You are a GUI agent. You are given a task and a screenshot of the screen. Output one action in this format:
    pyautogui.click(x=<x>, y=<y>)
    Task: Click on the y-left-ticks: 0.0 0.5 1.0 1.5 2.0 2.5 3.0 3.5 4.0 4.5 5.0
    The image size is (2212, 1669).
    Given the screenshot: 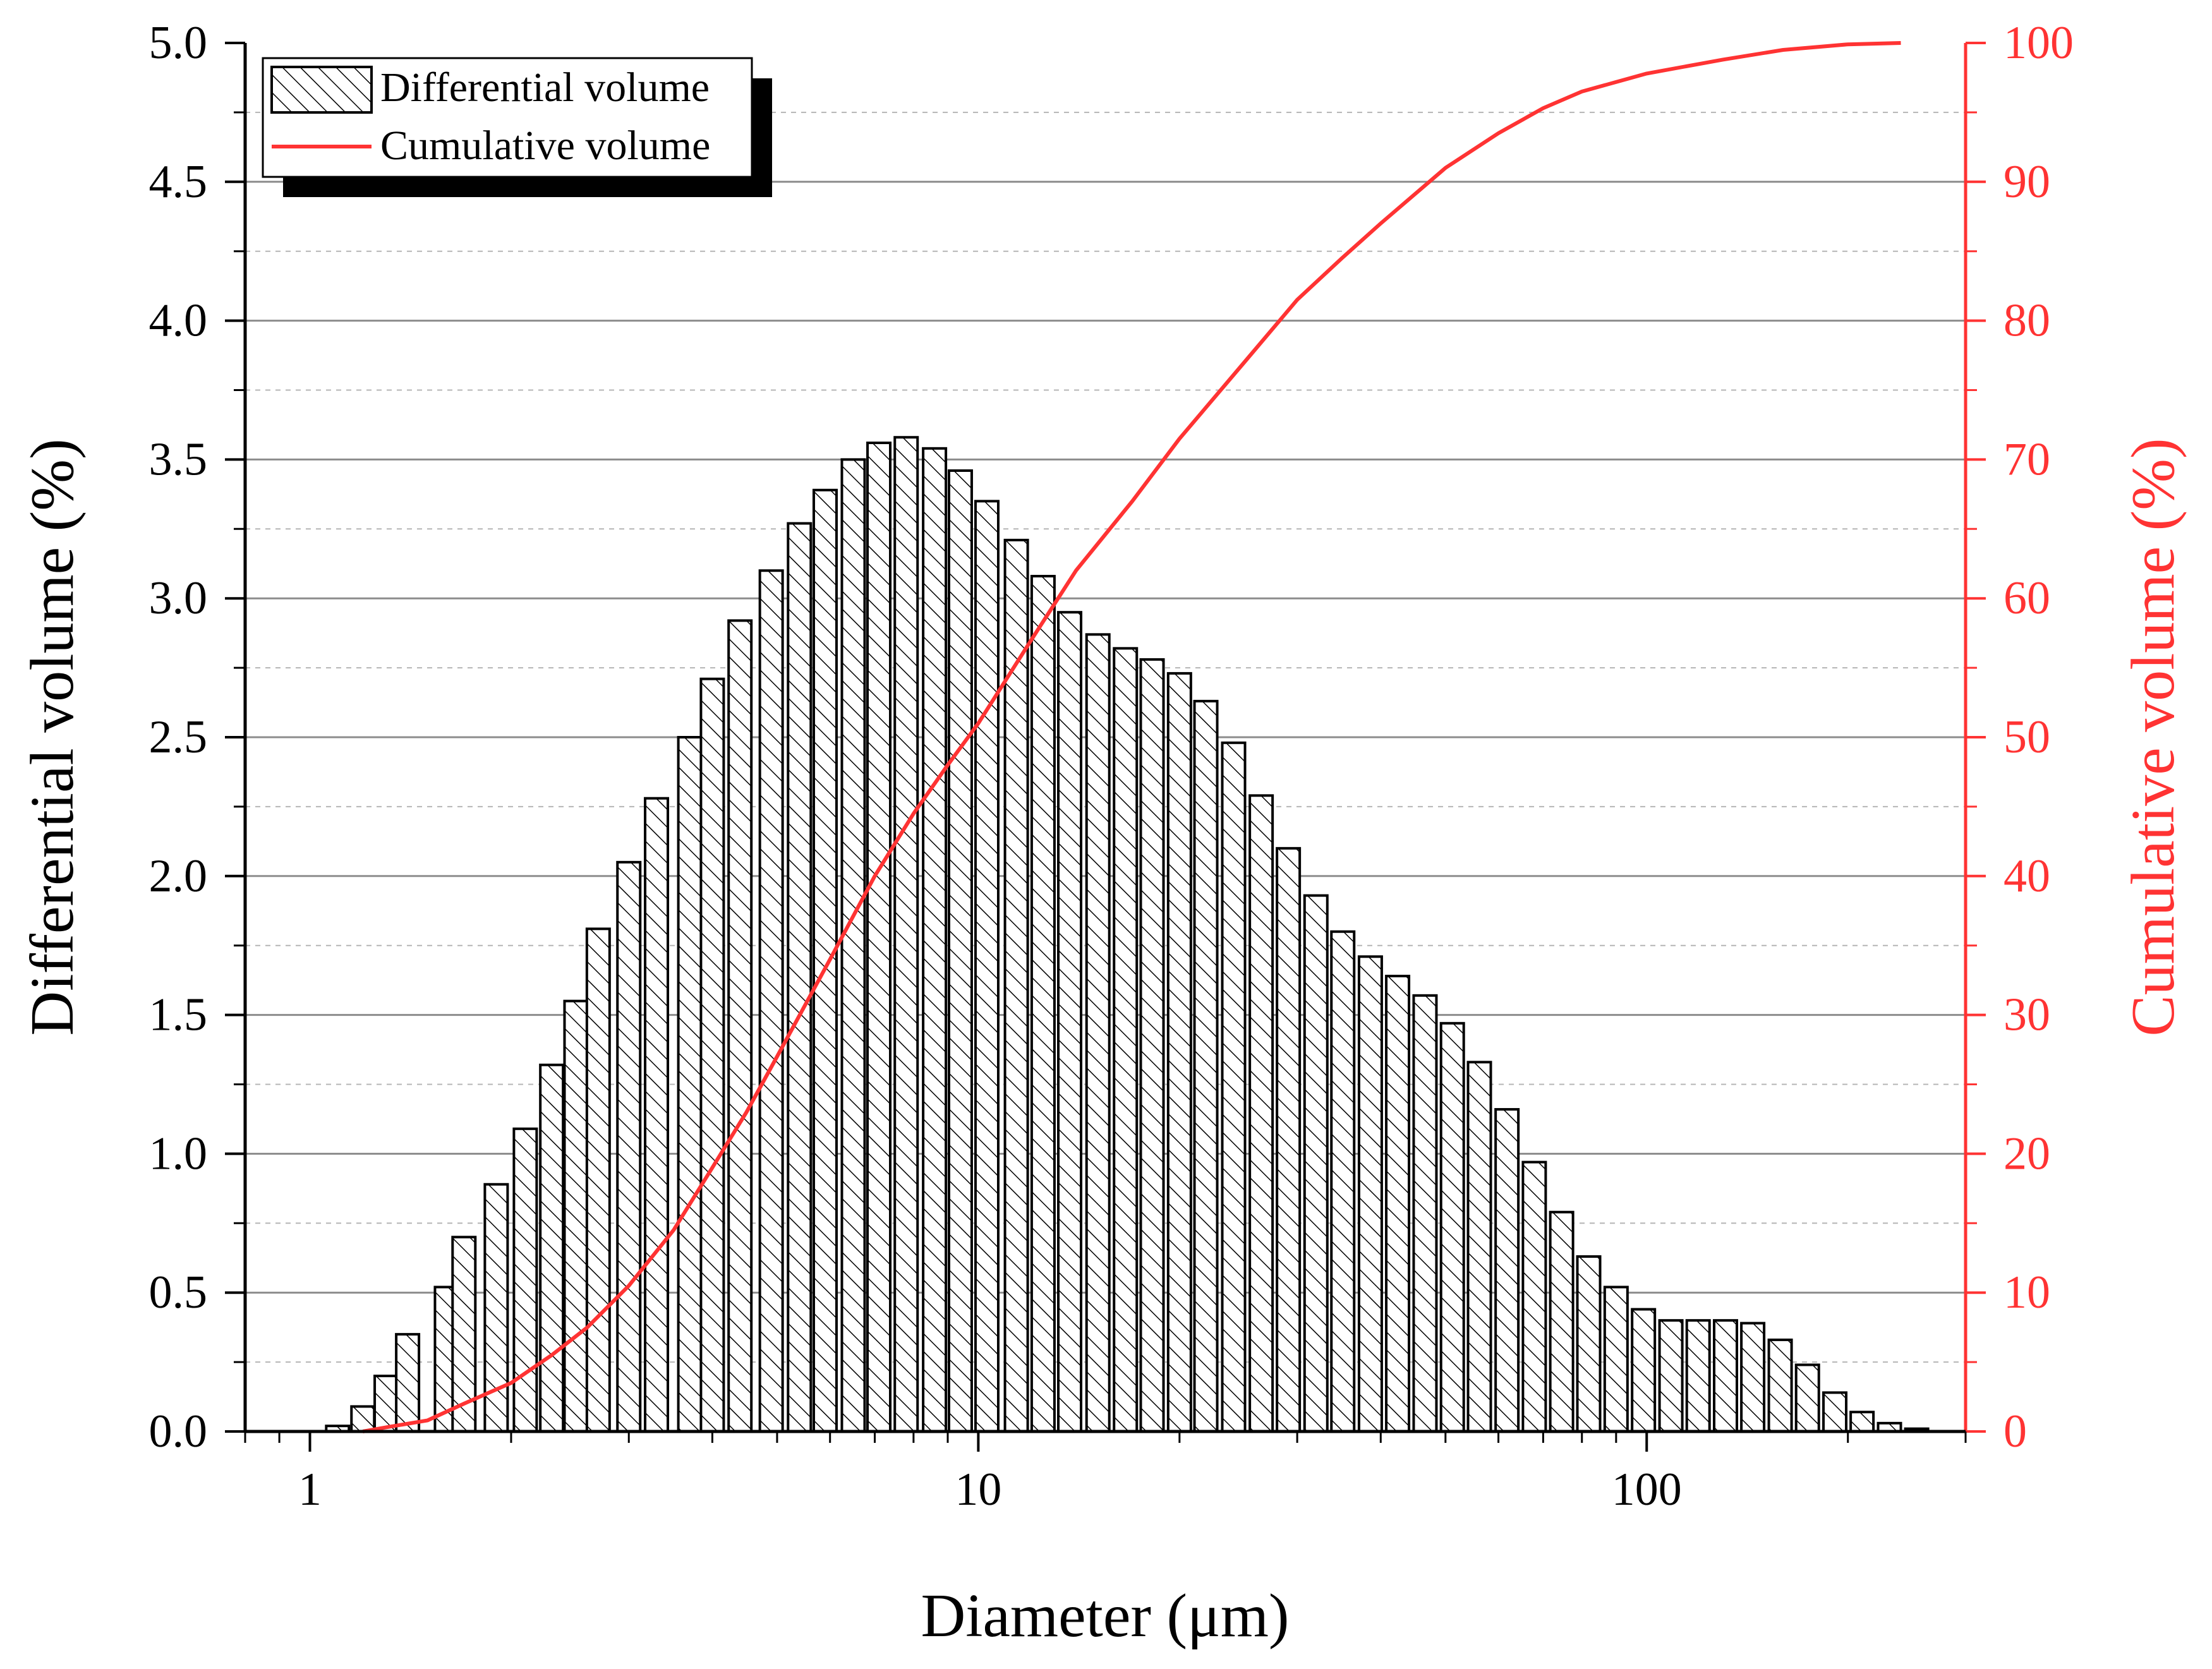 What is the action you would take?
    pyautogui.click(x=197, y=737)
    